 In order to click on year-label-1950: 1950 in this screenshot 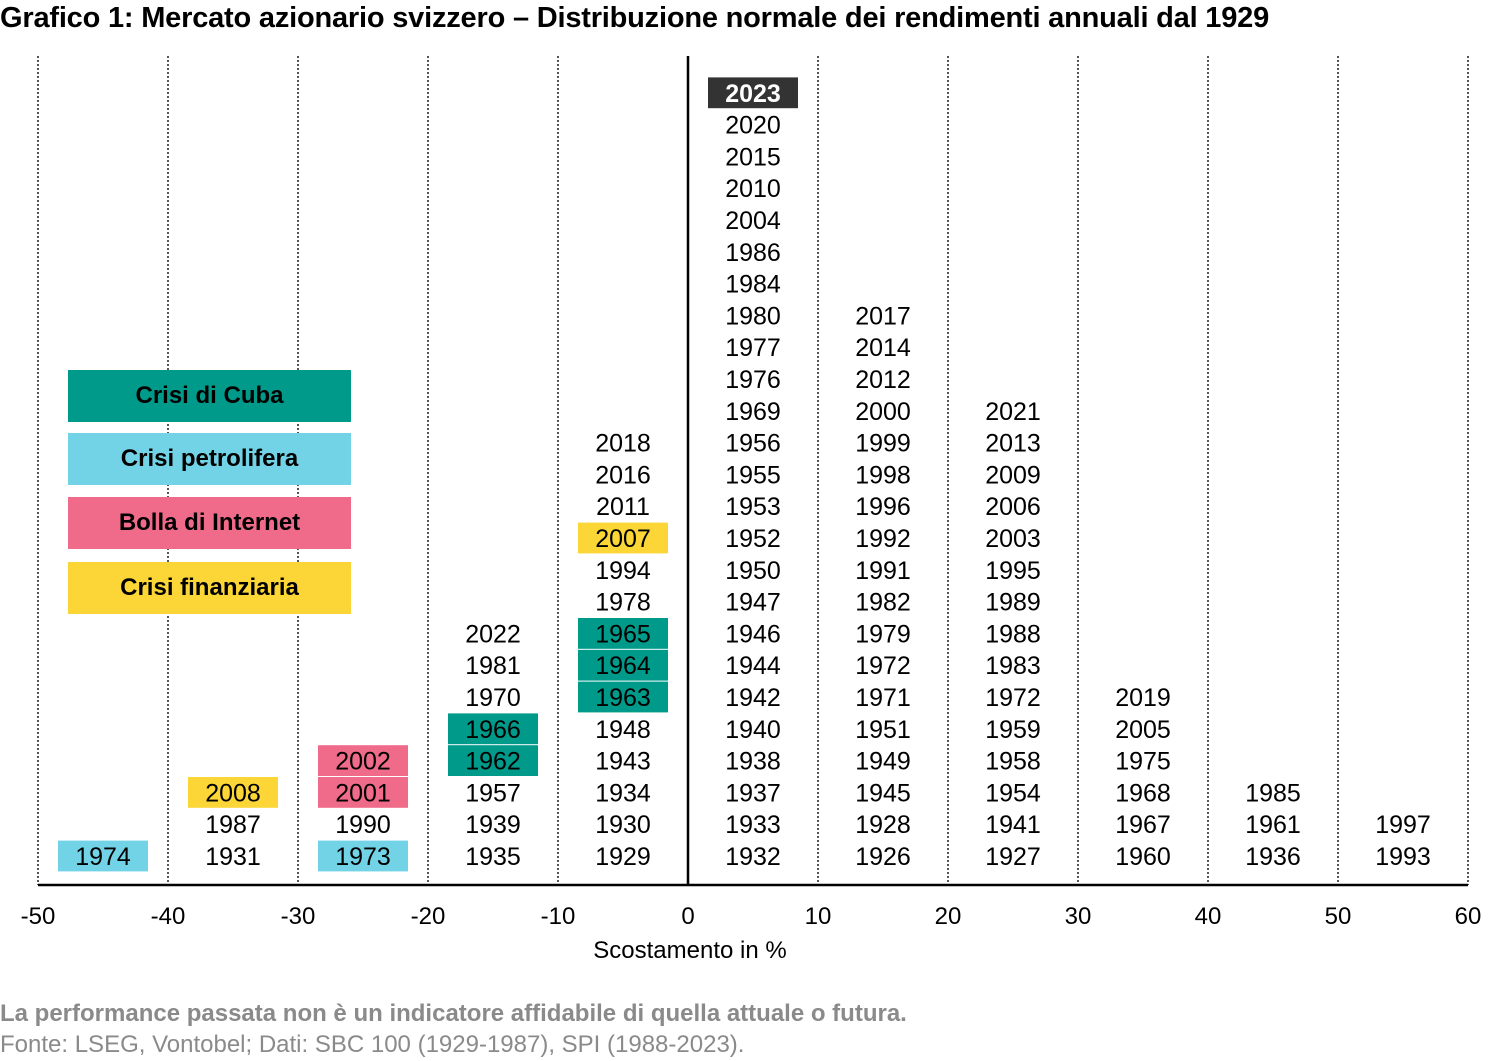, I will do `click(753, 571)`.